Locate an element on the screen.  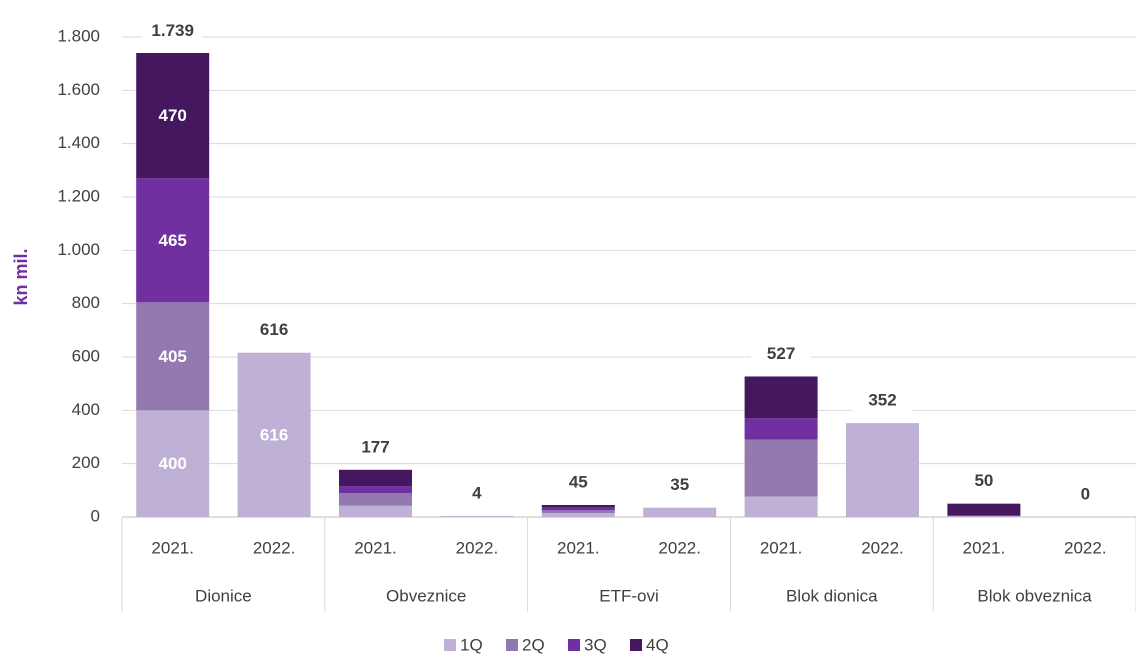
group-label: Blok obveznica is located at coordinates (1034, 595).